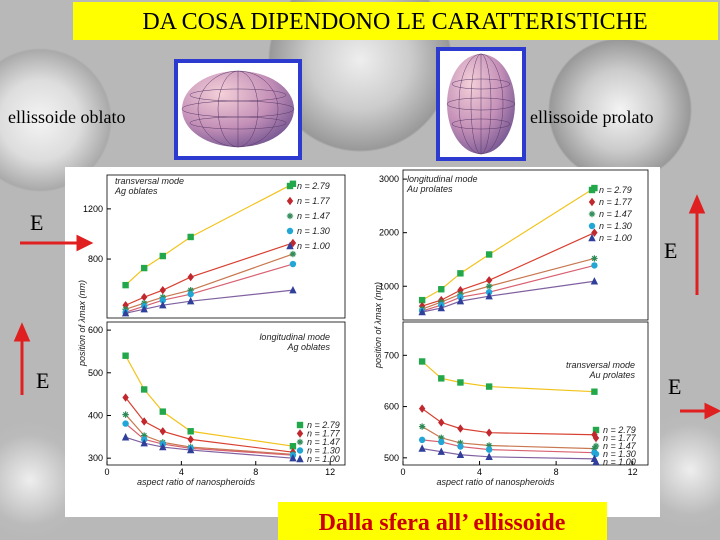  What do you see at coordinates (391, 458) in the screenshot?
I see `y-tick-label: 500` at bounding box center [391, 458].